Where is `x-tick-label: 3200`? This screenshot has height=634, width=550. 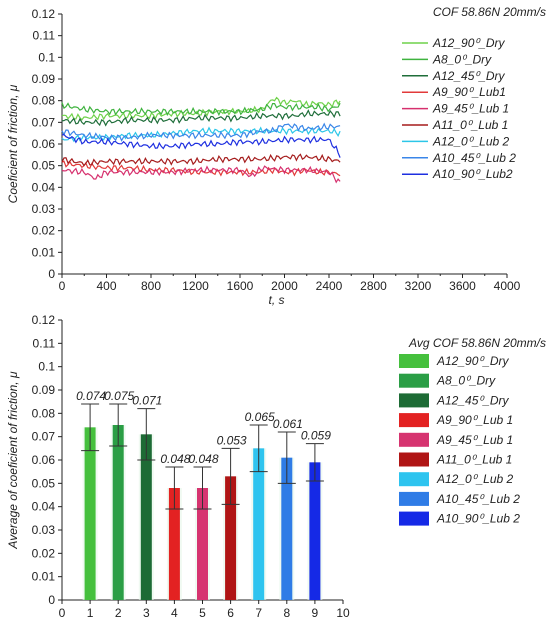 x-tick-label: 3200 is located at coordinates (418, 286).